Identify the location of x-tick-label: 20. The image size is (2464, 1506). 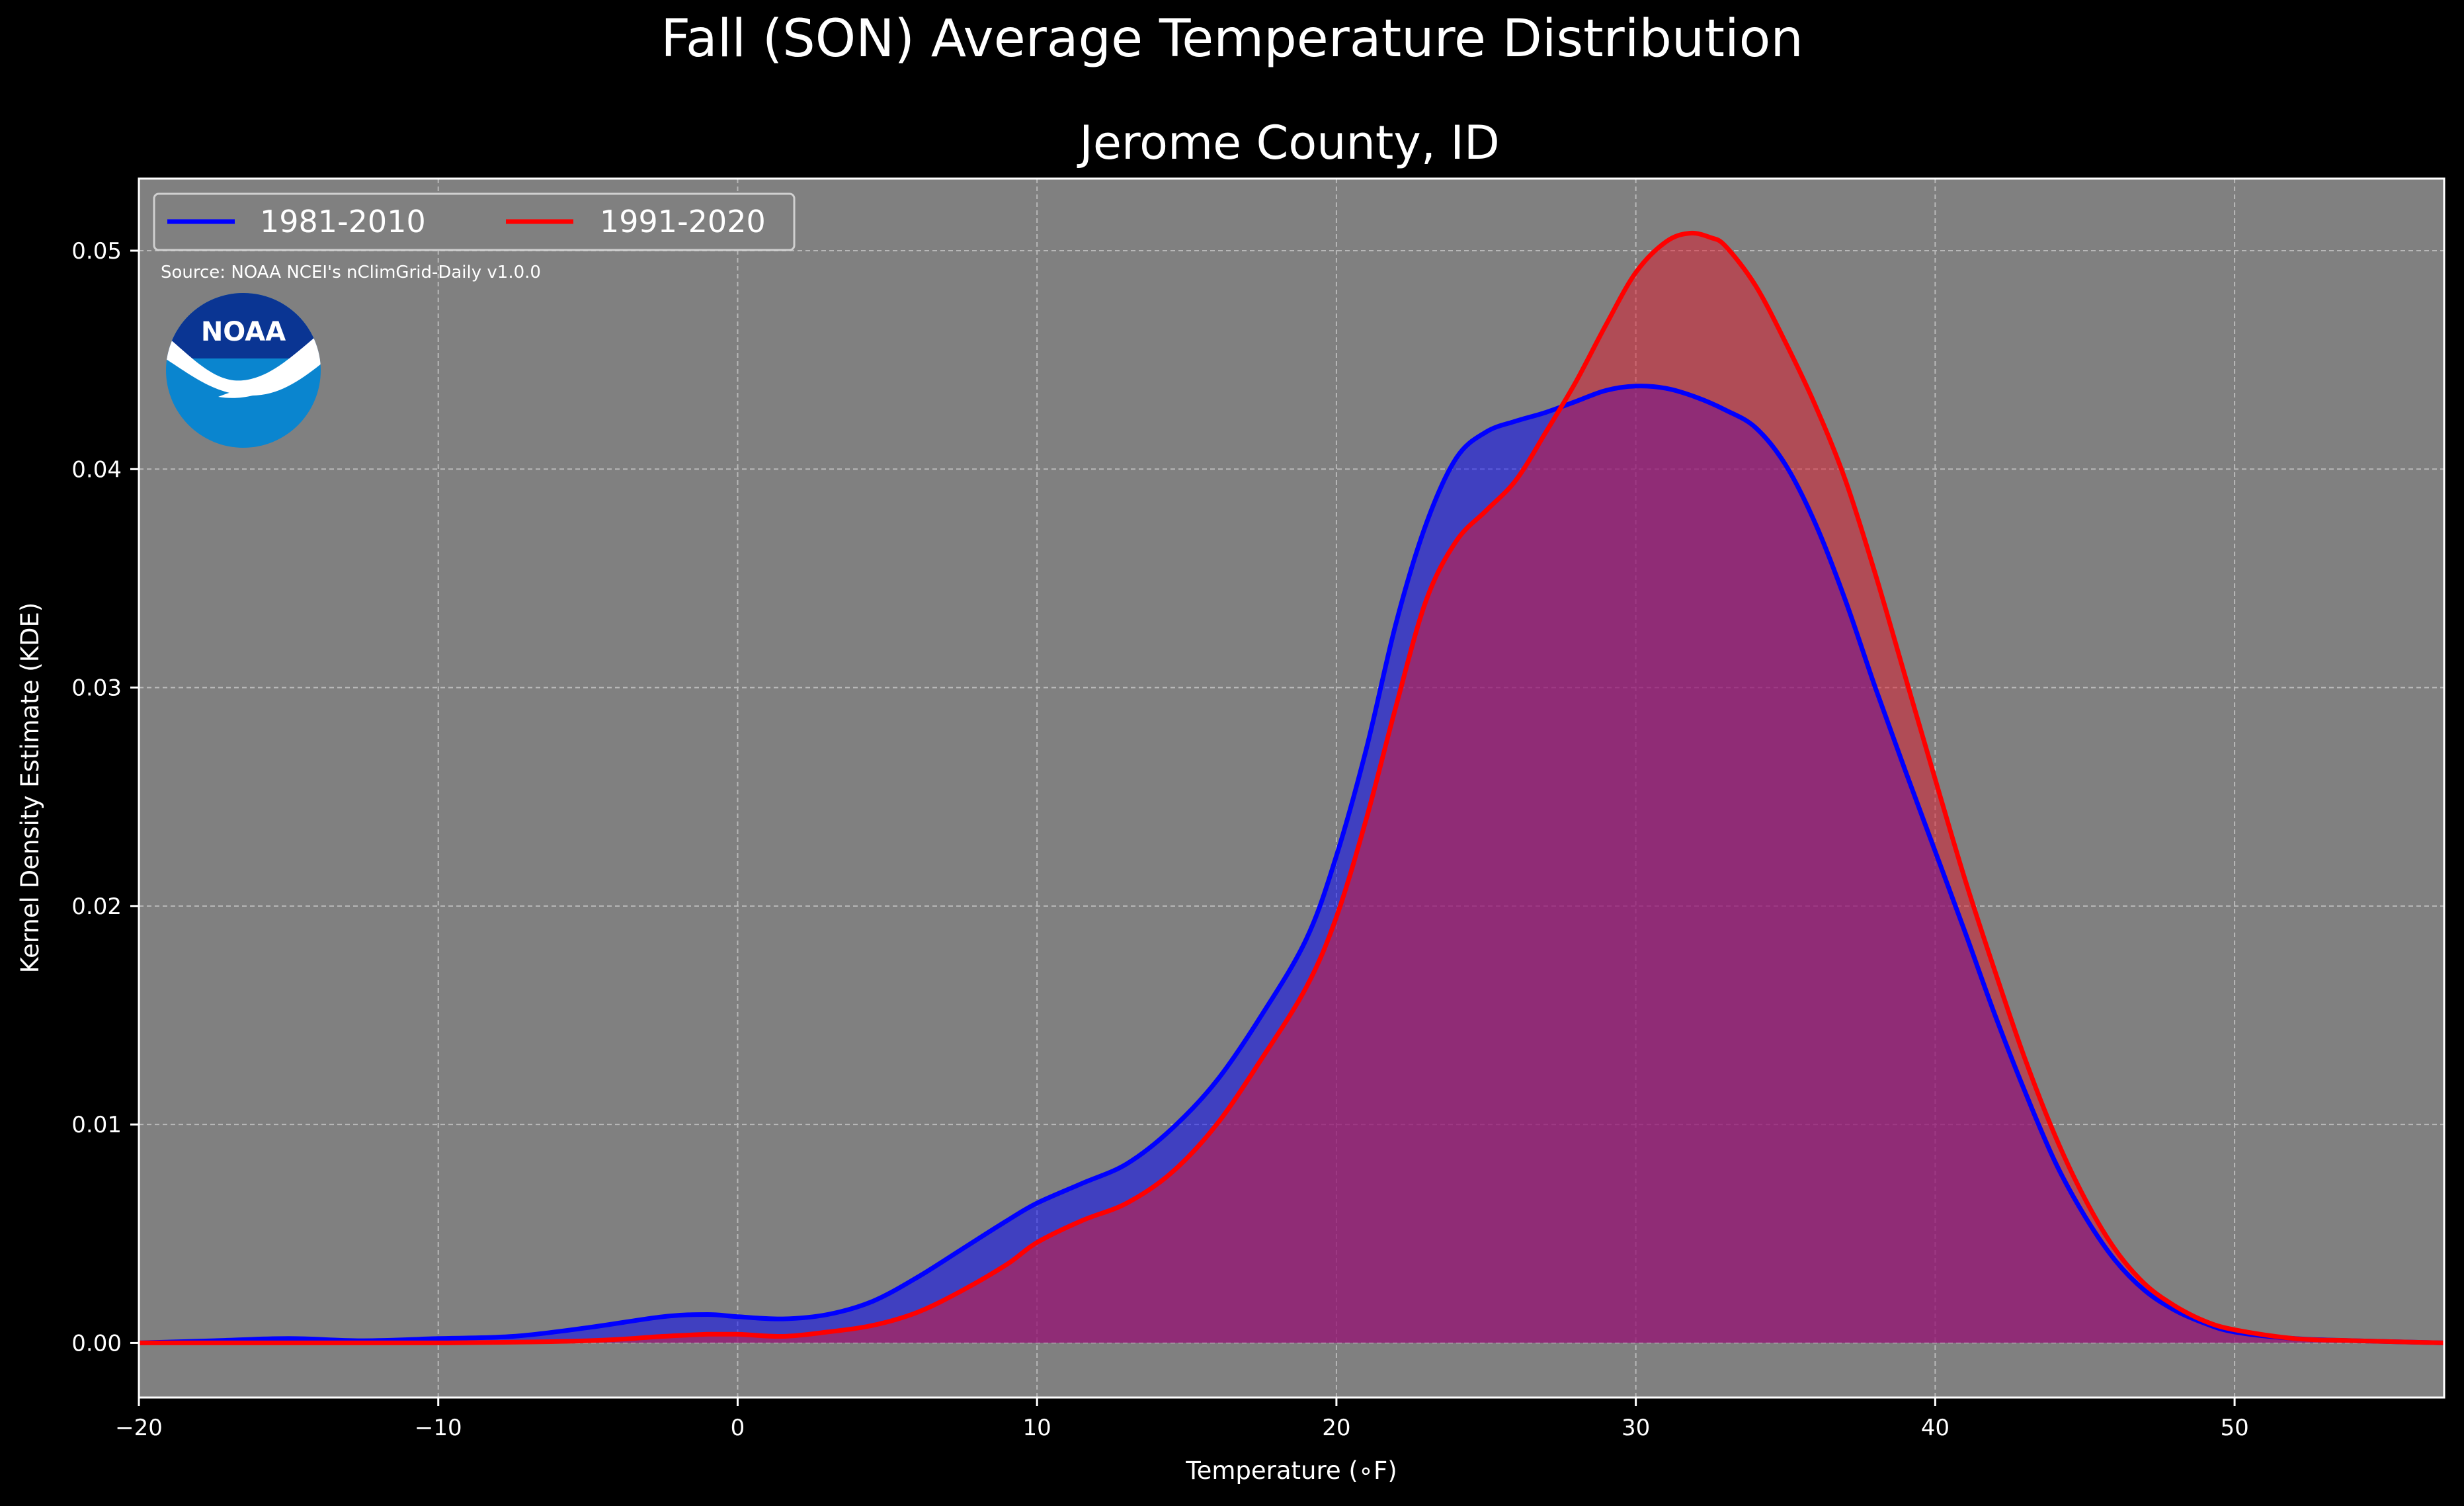
(1336, 1428).